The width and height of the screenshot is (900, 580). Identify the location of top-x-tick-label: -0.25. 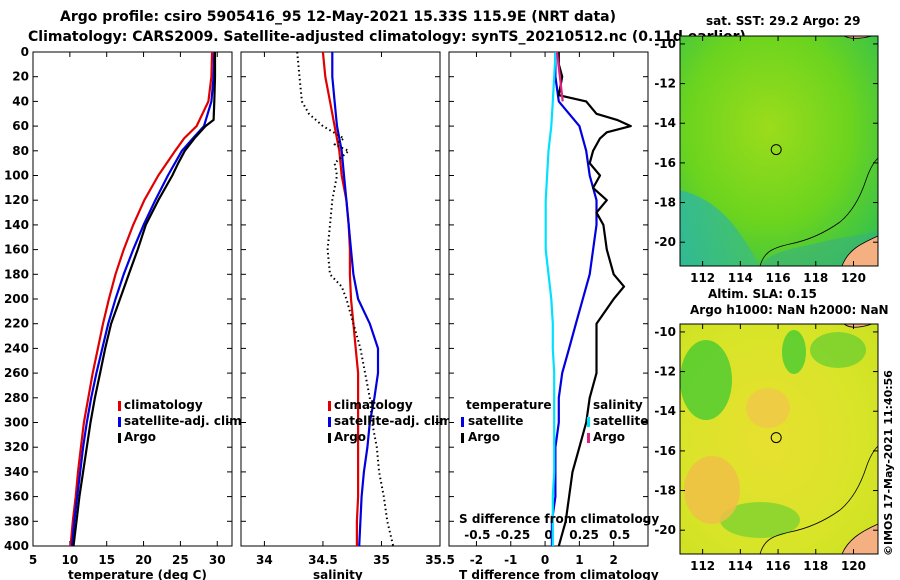
(513, 535).